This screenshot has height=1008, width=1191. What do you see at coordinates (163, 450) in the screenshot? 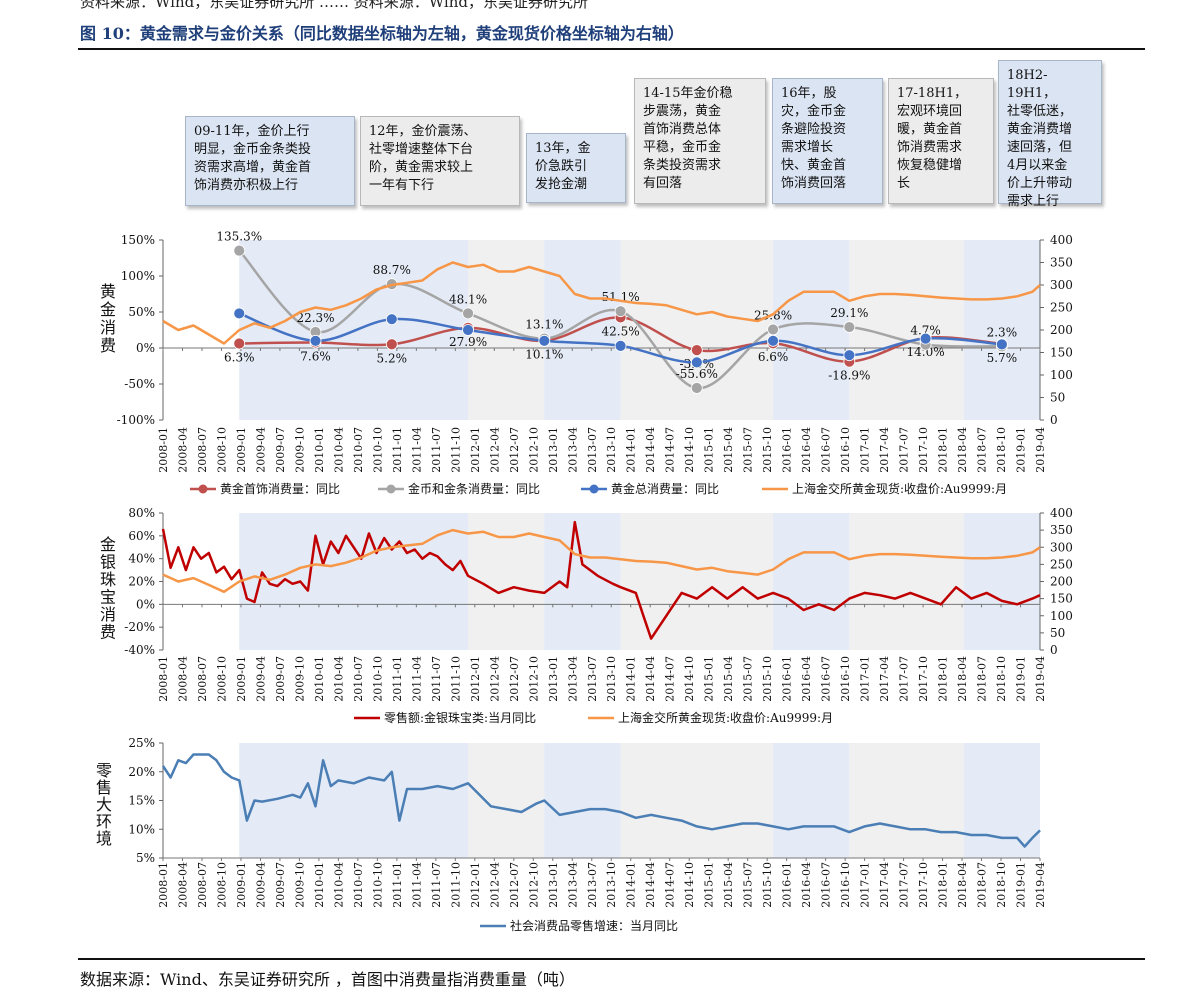
I see `x-tick-label: 2008-01` at bounding box center [163, 450].